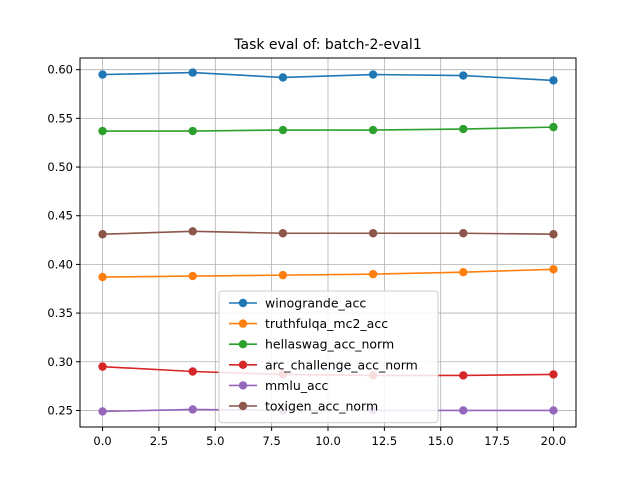  I want to click on y-tick-label: 0.30, so click(60, 362).